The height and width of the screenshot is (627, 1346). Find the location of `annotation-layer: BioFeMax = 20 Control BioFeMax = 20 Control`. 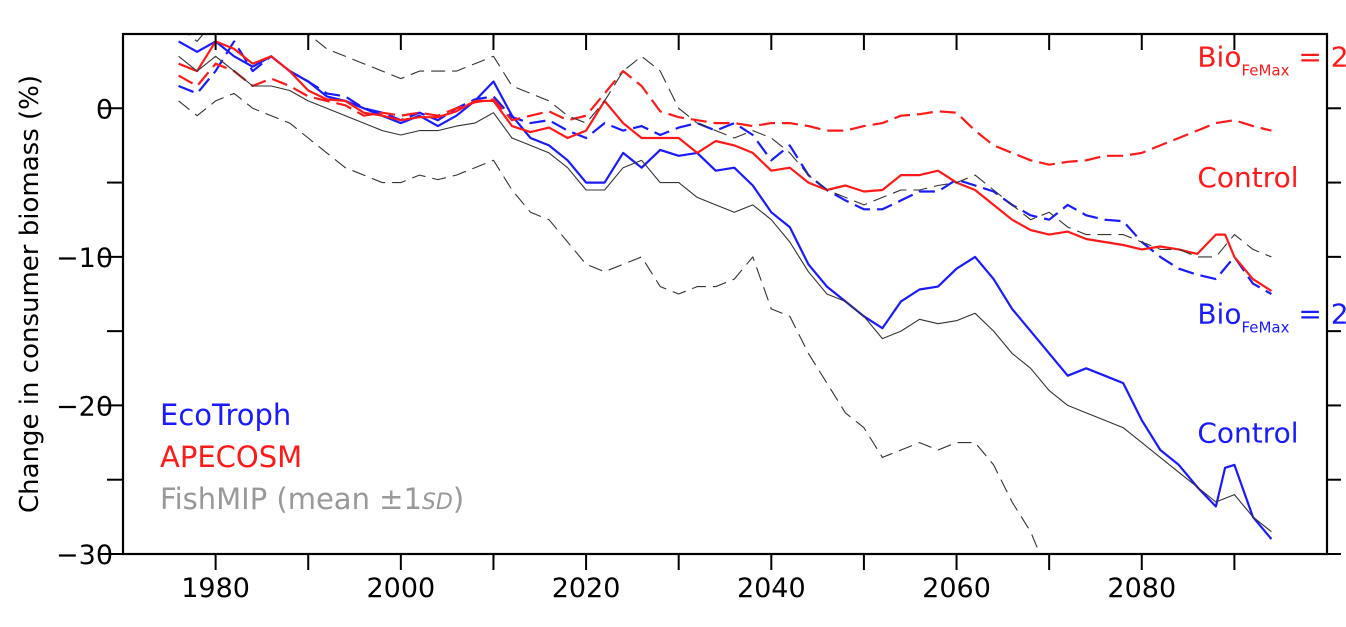

annotation-layer: BioFeMax = 20 Control BioFeMax = 20 Control is located at coordinates (1271, 245).